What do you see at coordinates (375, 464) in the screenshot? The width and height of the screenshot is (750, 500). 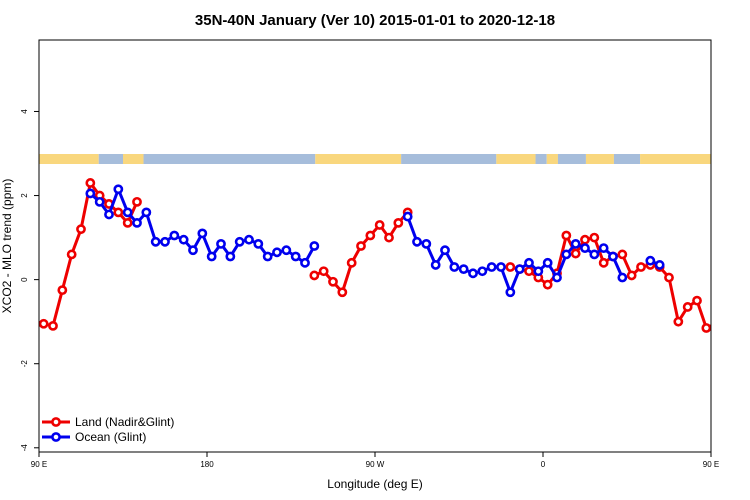 I see `x-tick-label: 90 W` at bounding box center [375, 464].